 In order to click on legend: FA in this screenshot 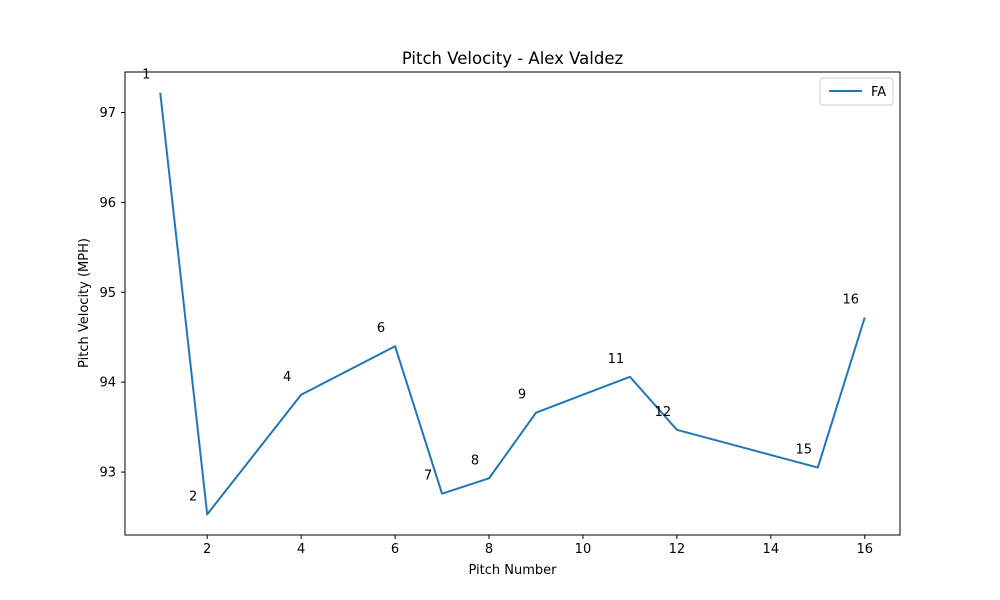, I will do `click(856, 91)`.